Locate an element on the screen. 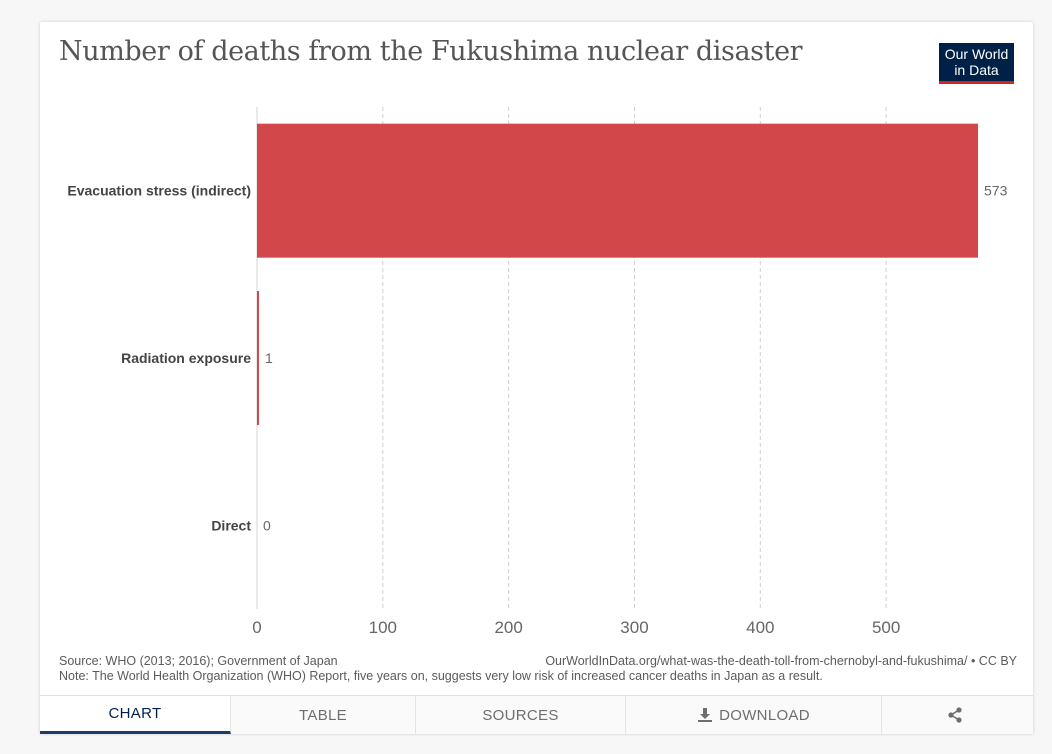 The width and height of the screenshot is (1052, 754). value-label: 1 is located at coordinates (269, 358).